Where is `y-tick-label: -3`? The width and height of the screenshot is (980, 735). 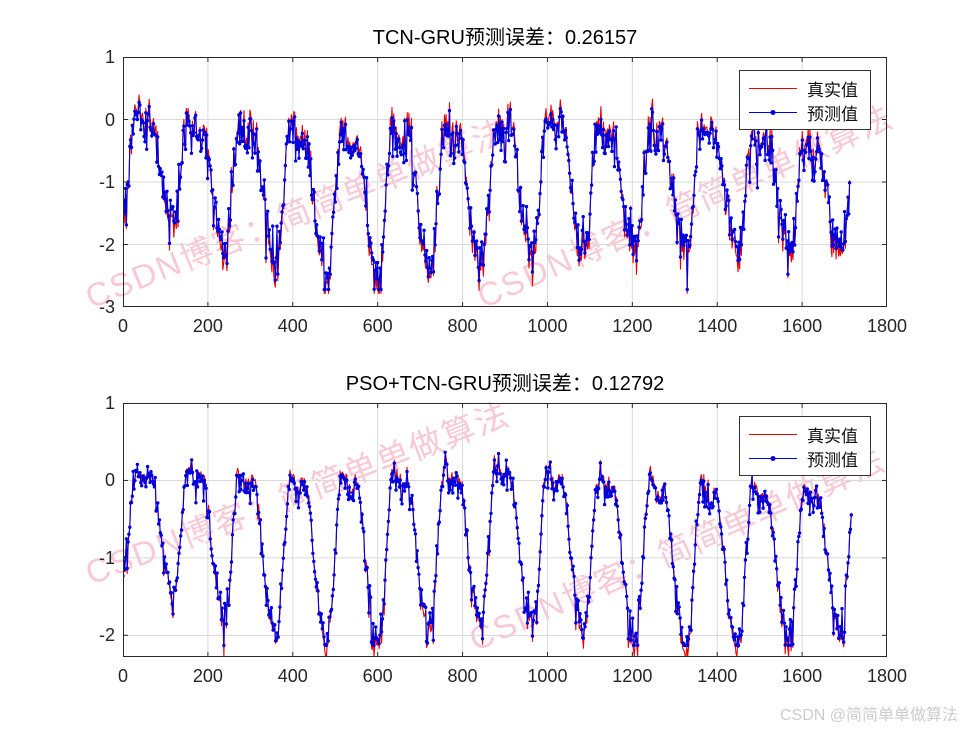
y-tick-label: -3 is located at coordinates (106, 307).